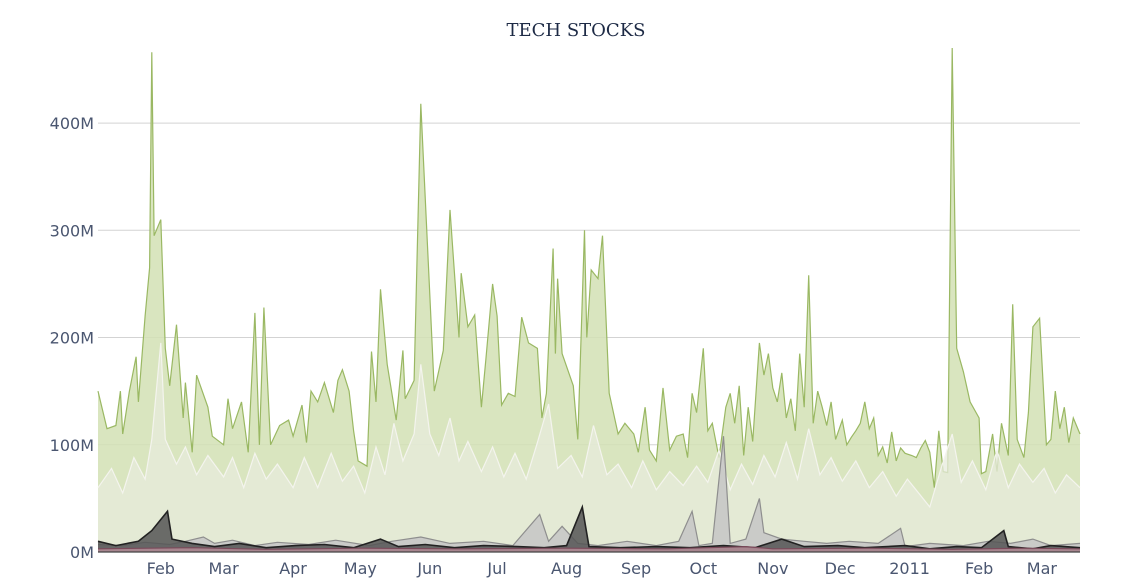 The height and width of the screenshot is (588, 1122). I want to click on x-tick-label: Nov, so click(772, 568).